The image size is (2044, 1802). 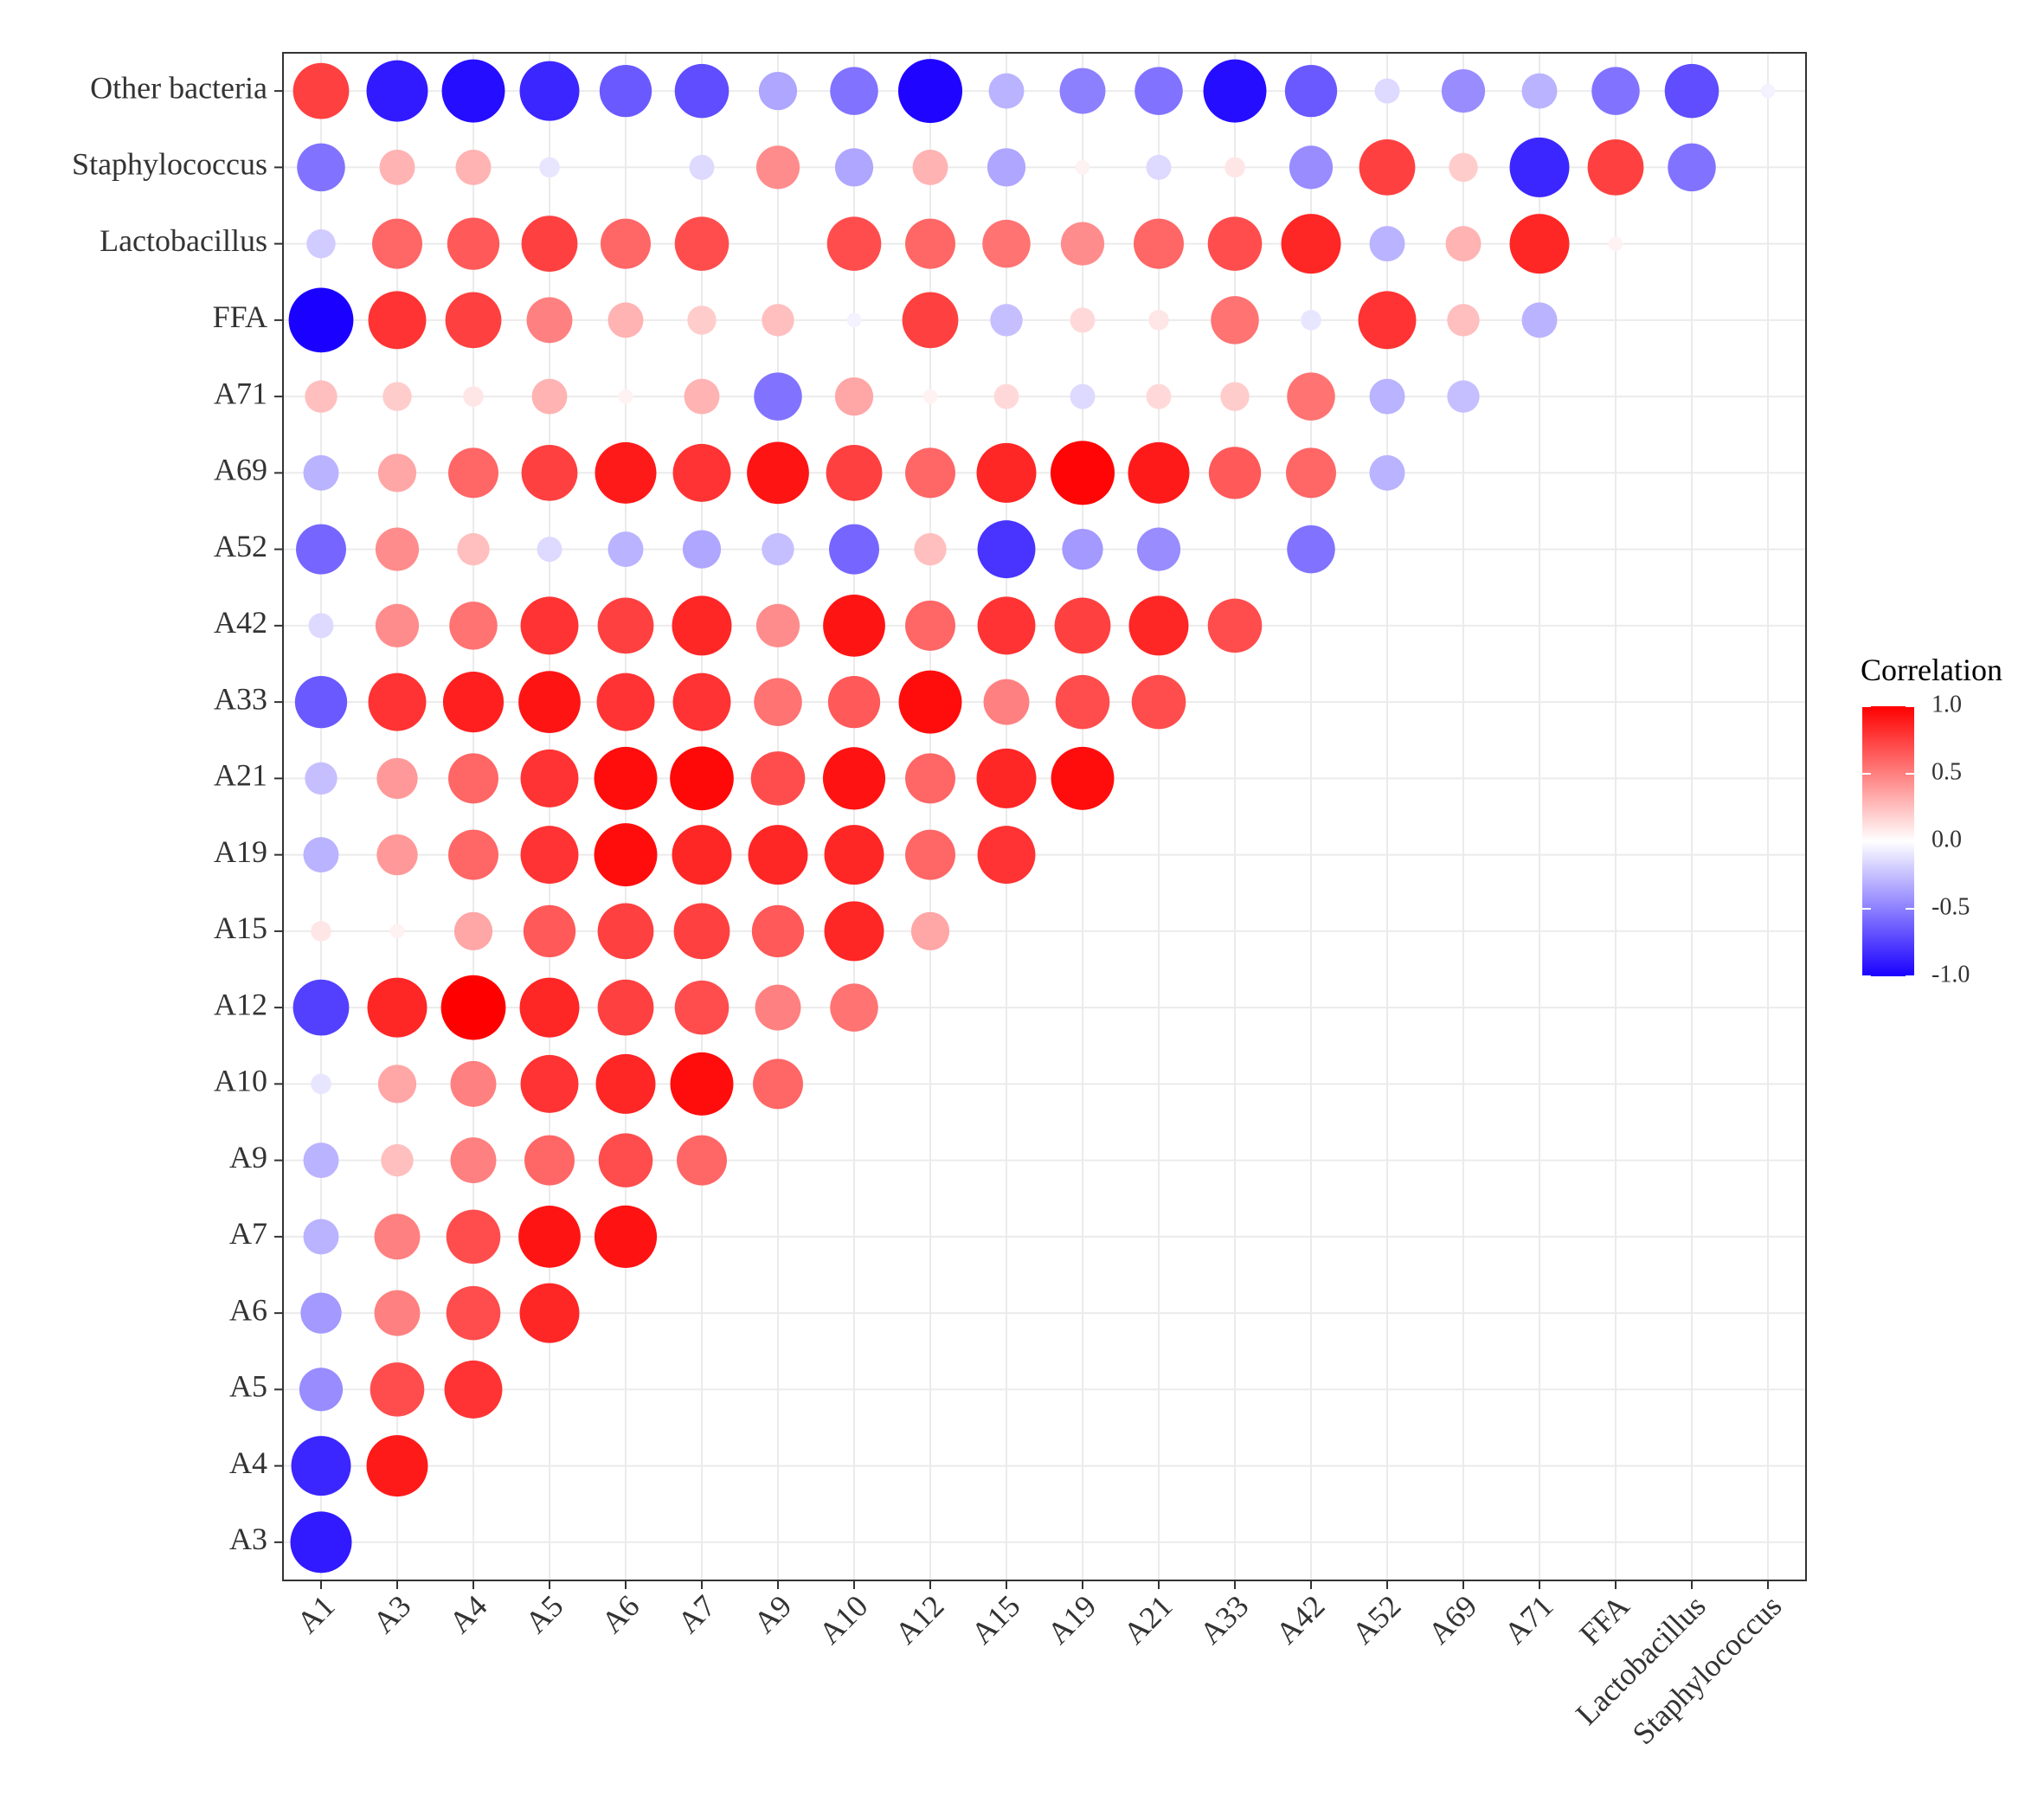 What do you see at coordinates (1300, 1619) in the screenshot?
I see `x-tick-label: A42` at bounding box center [1300, 1619].